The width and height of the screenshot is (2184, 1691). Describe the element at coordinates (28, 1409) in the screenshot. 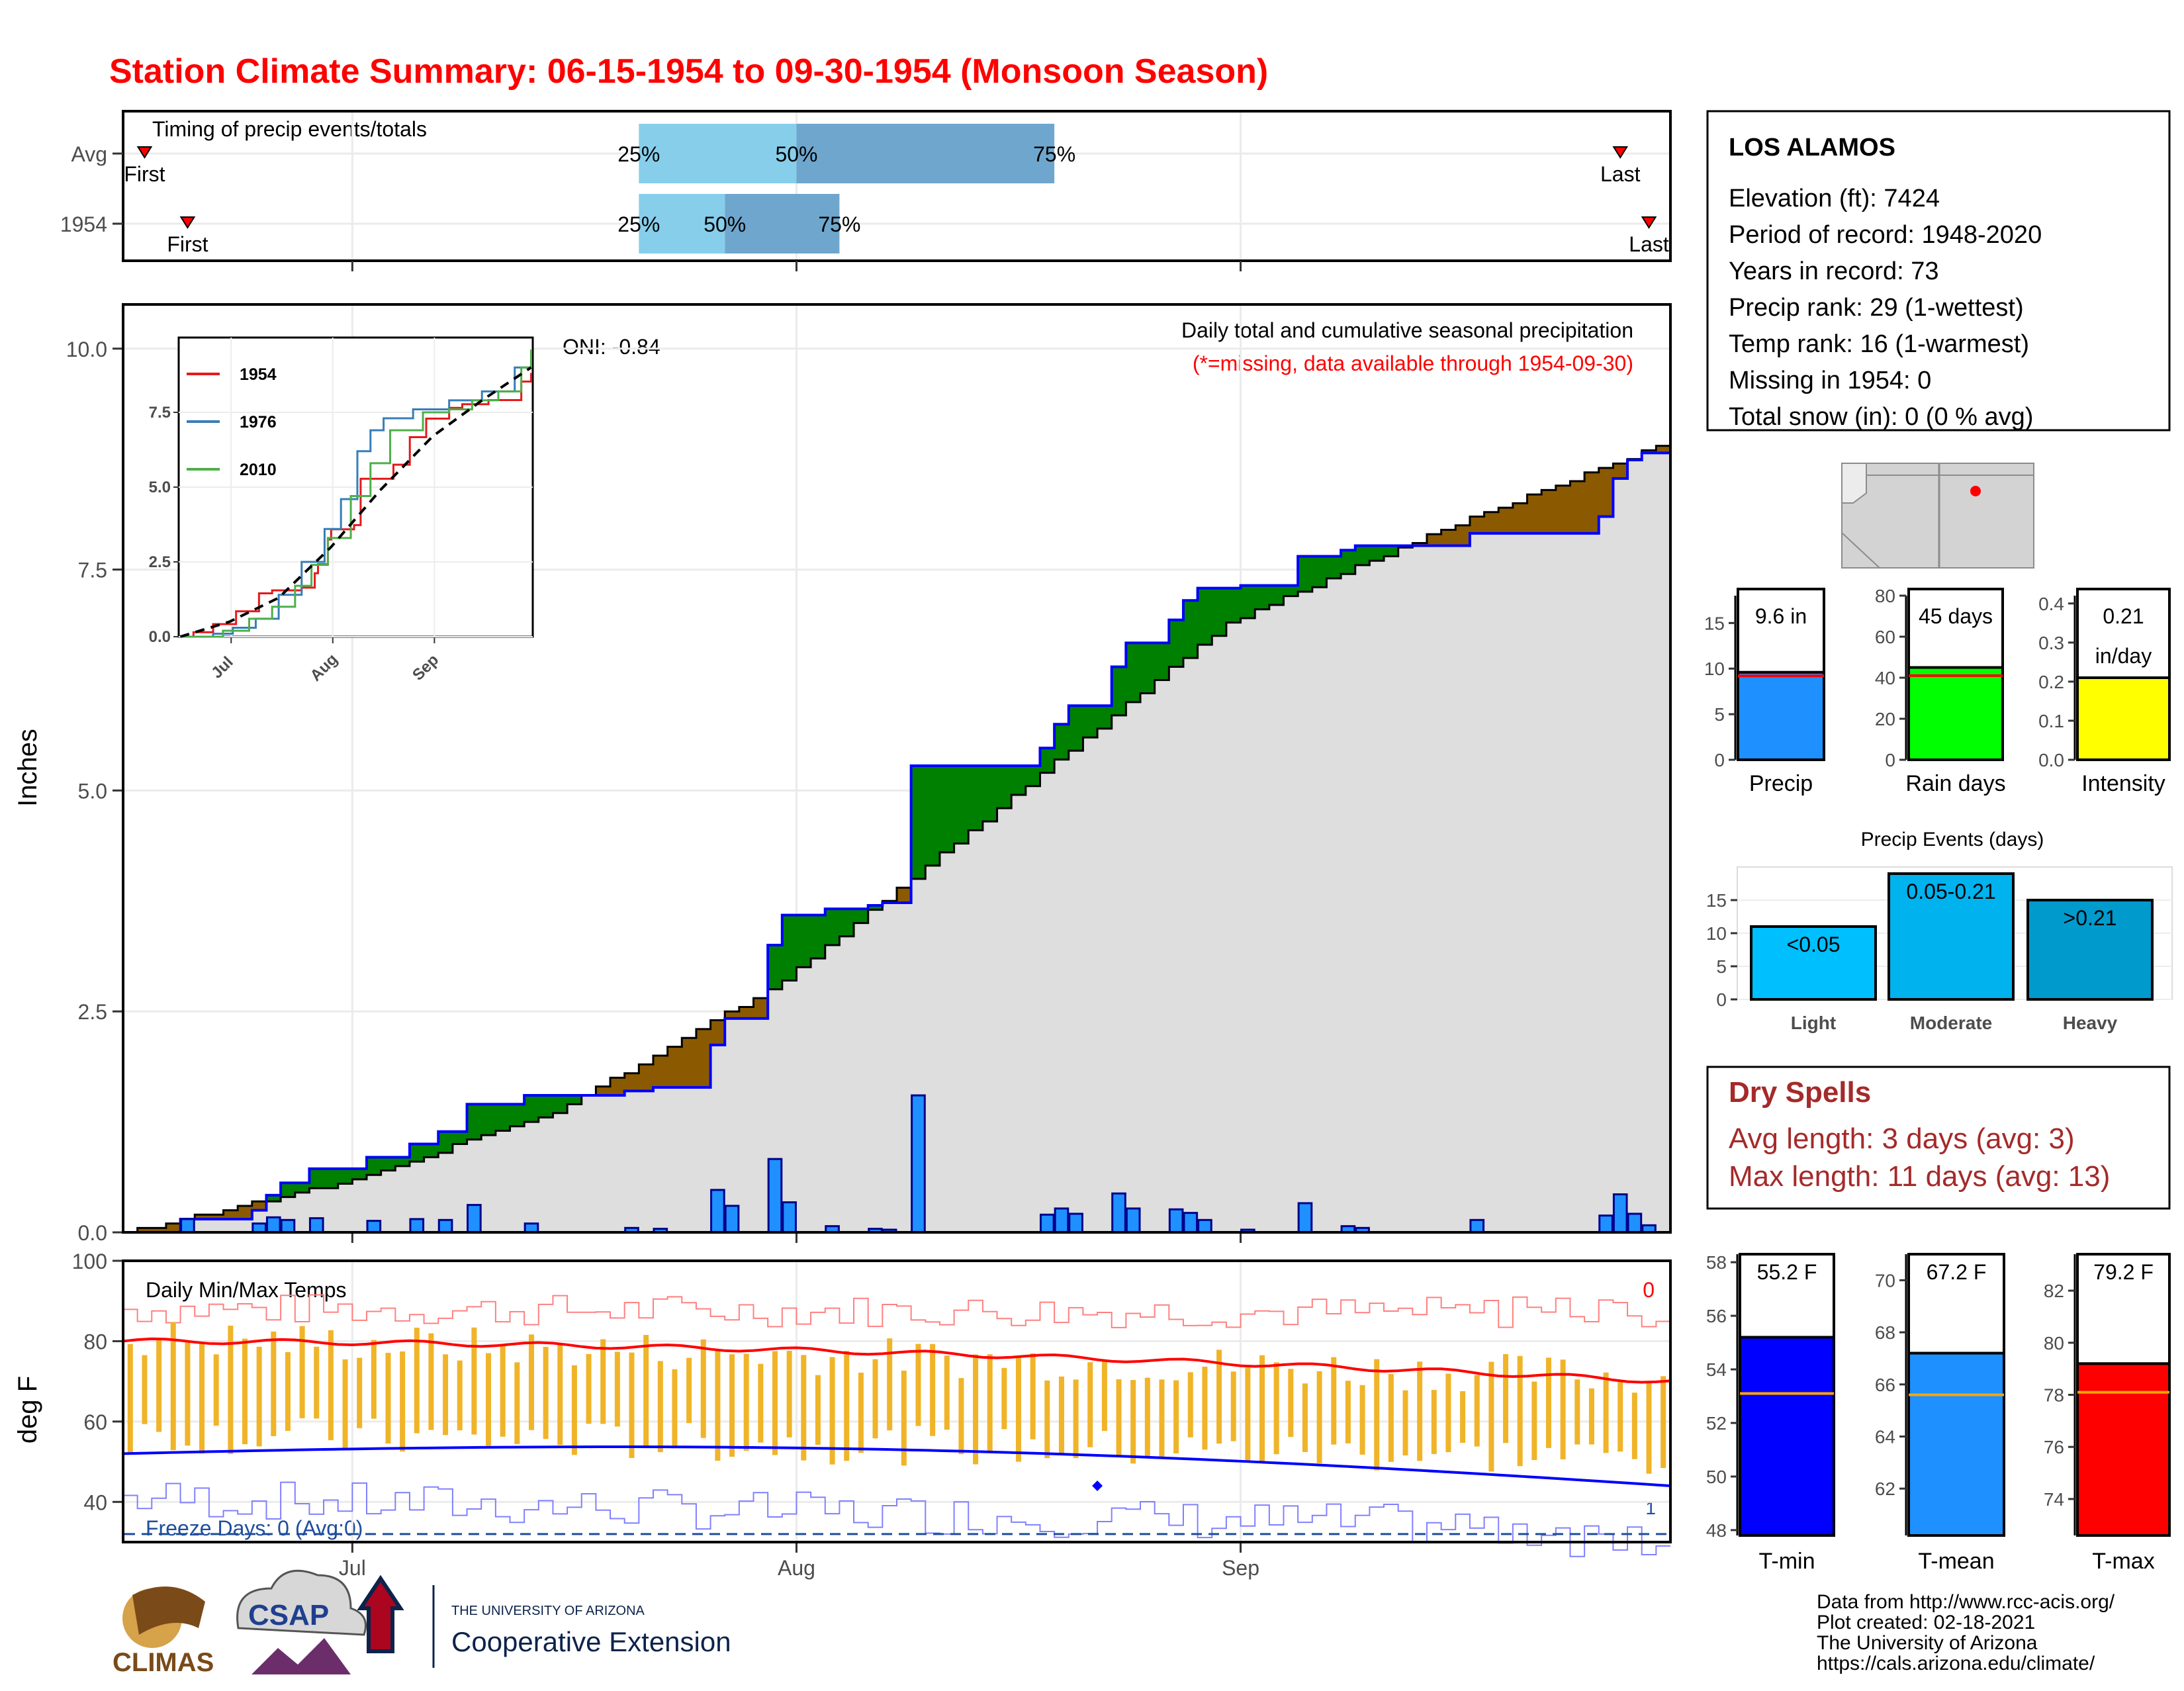

I see `temp-y-label: deg F` at that location.